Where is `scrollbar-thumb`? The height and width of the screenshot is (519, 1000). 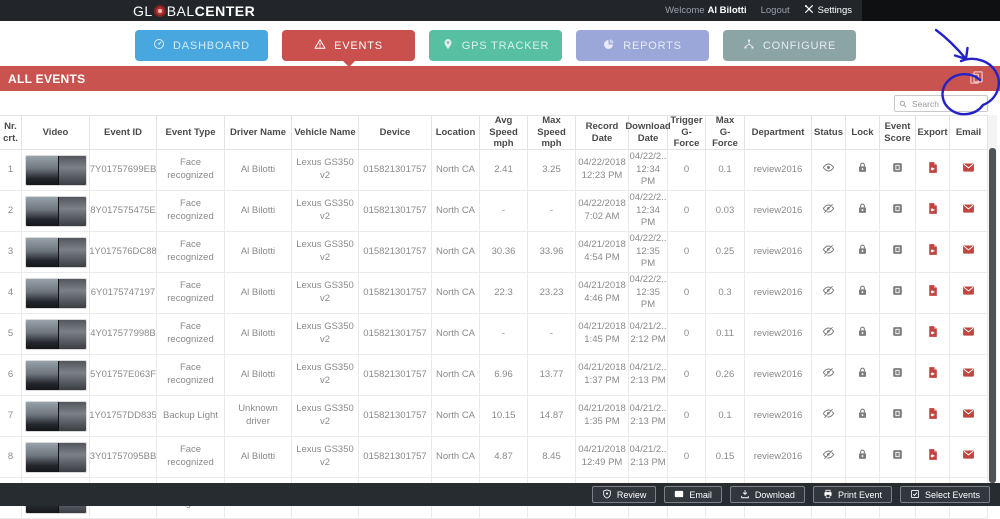
scrollbar-thumb is located at coordinates (992, 315).